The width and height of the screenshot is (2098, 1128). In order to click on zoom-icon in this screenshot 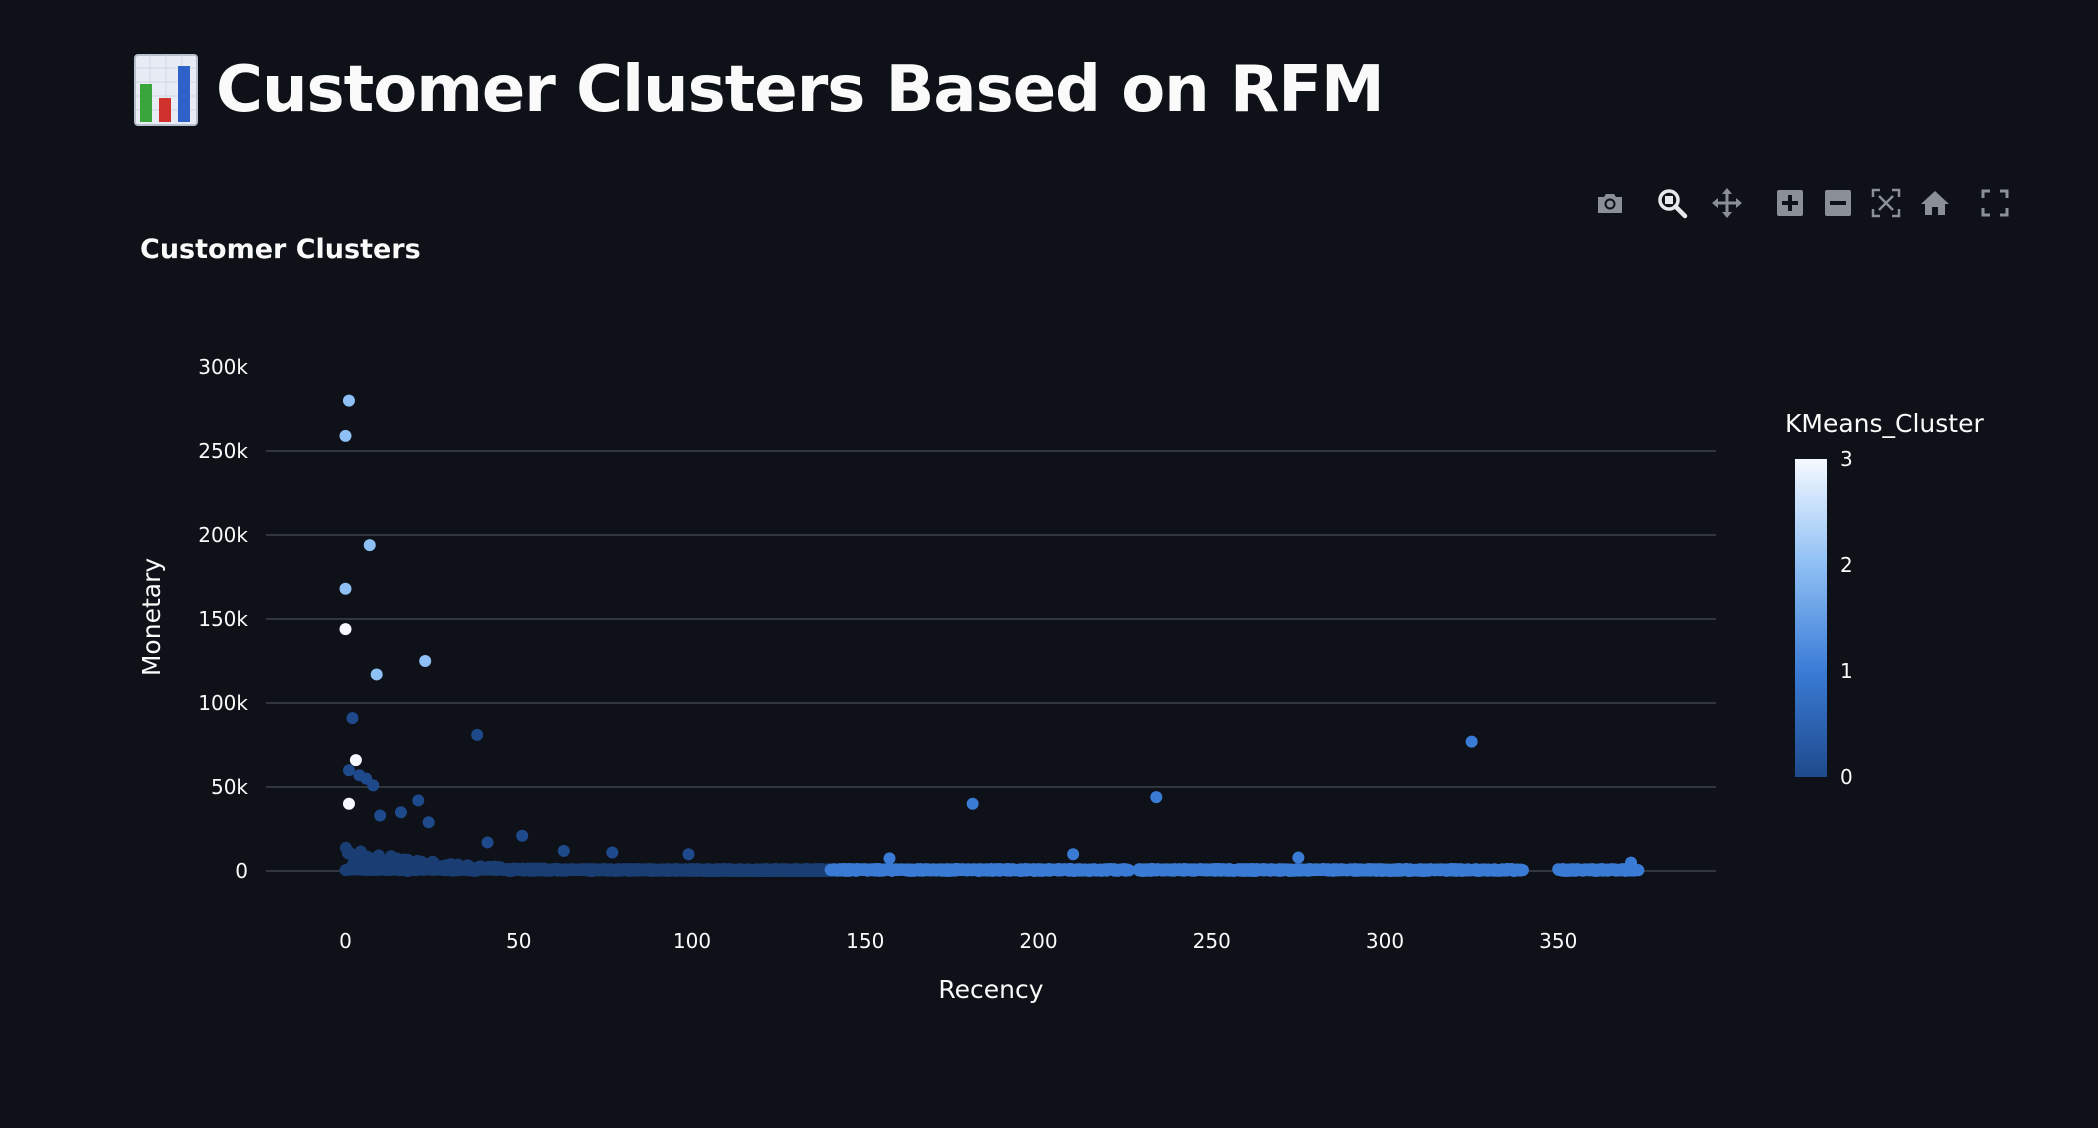, I will do `click(1672, 203)`.